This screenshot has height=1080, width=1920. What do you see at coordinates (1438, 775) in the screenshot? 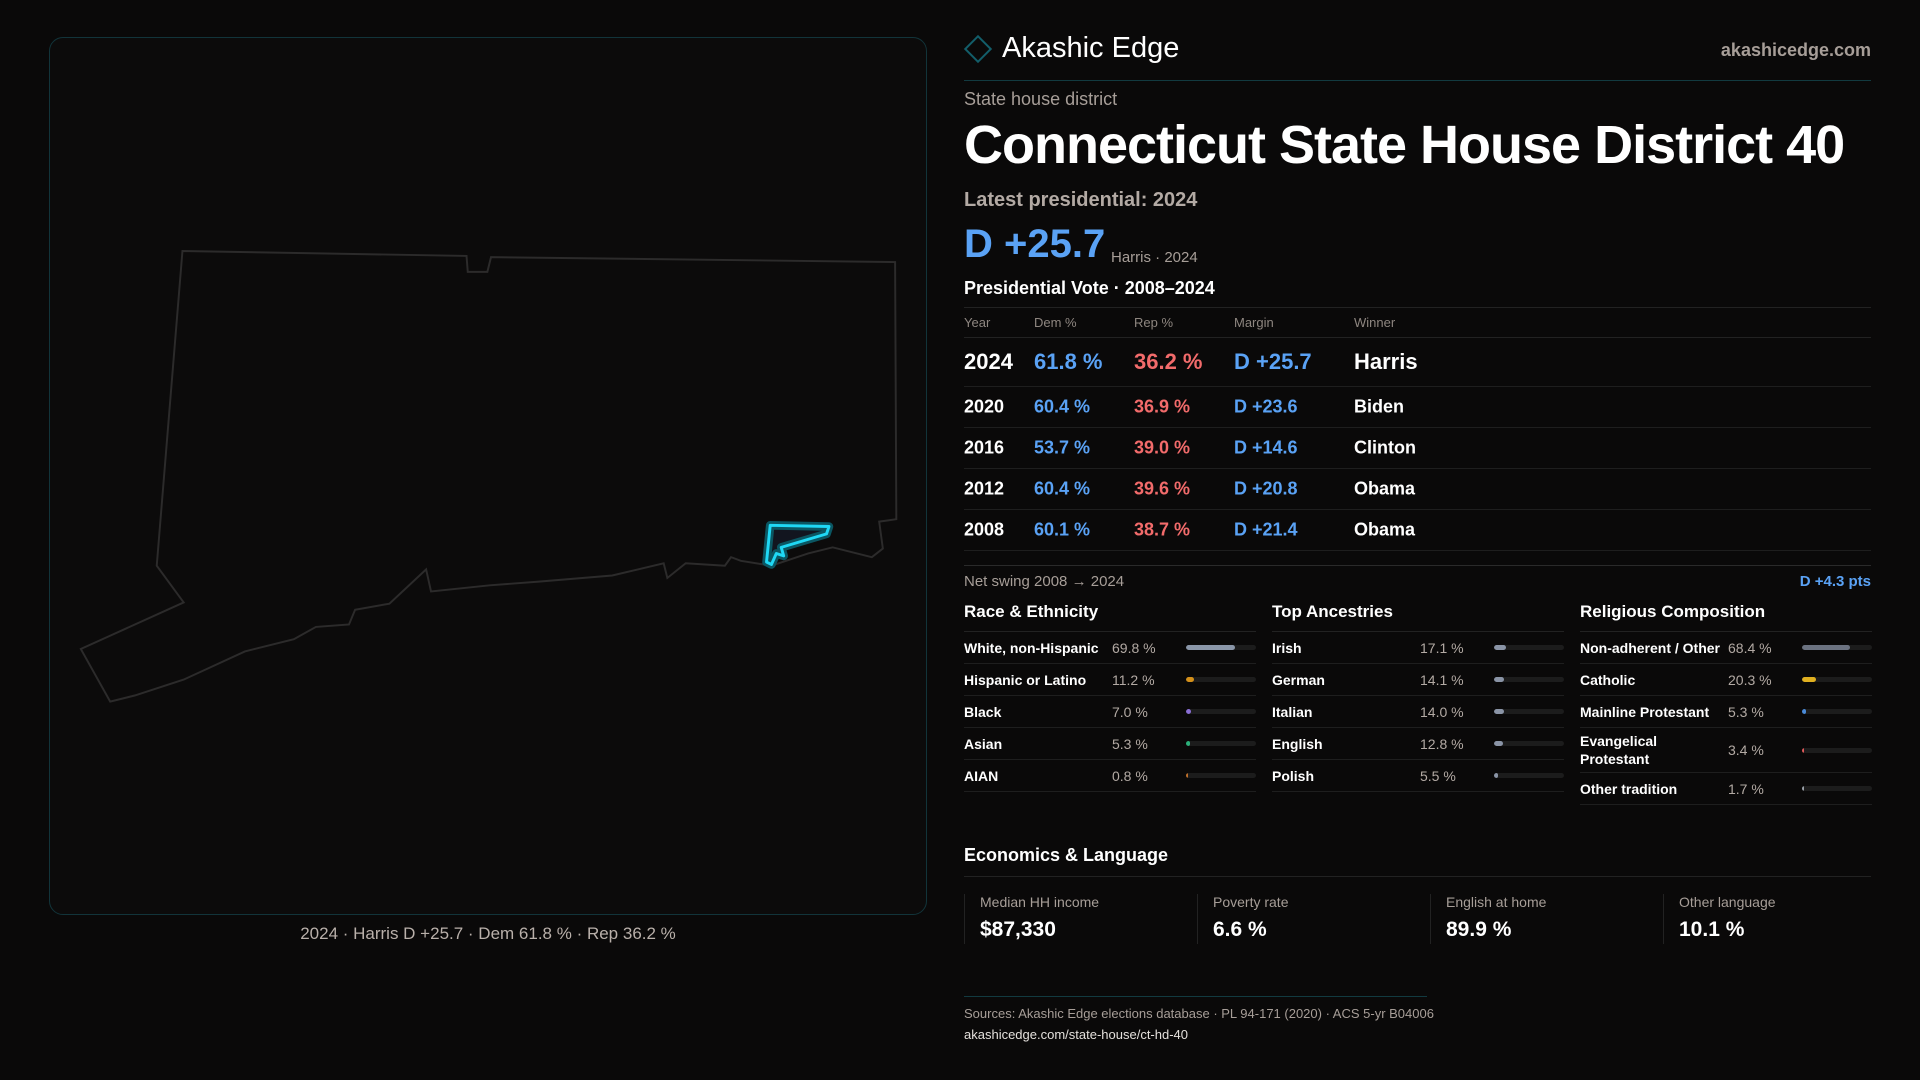
I see `row-value: 5.5 %` at bounding box center [1438, 775].